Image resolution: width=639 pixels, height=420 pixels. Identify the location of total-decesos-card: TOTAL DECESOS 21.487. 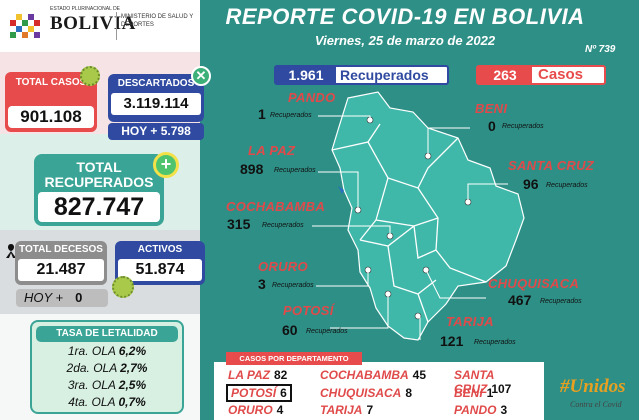
(61, 263).